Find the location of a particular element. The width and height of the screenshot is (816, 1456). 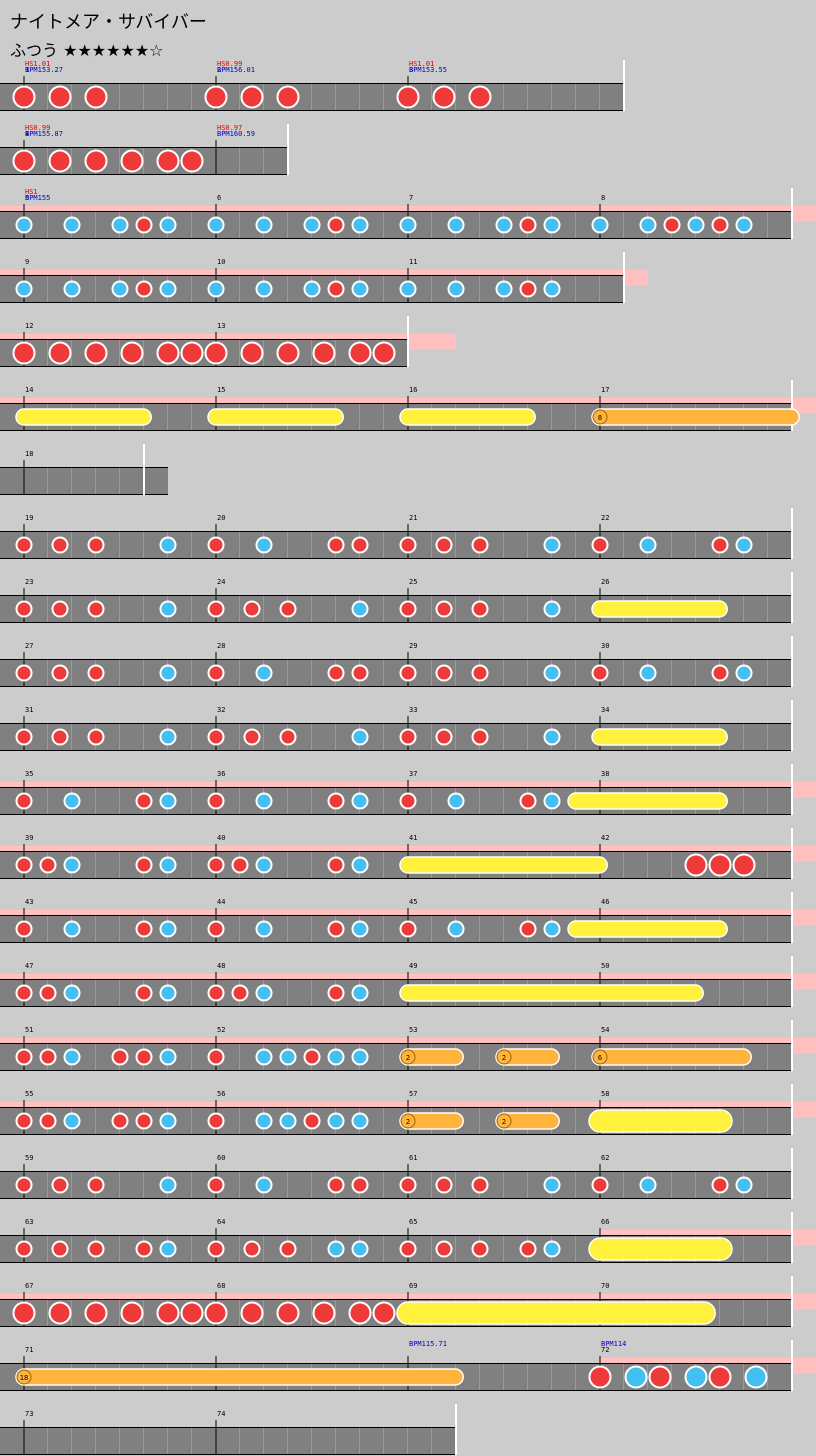

measure-number: 40 is located at coordinates (221, 838).